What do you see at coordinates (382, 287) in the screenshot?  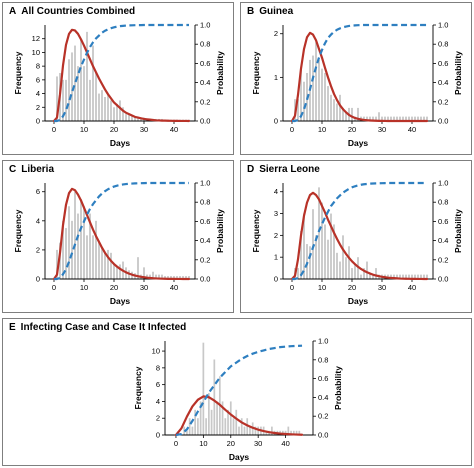 I see `x-tick-label: 30` at bounding box center [382, 287].